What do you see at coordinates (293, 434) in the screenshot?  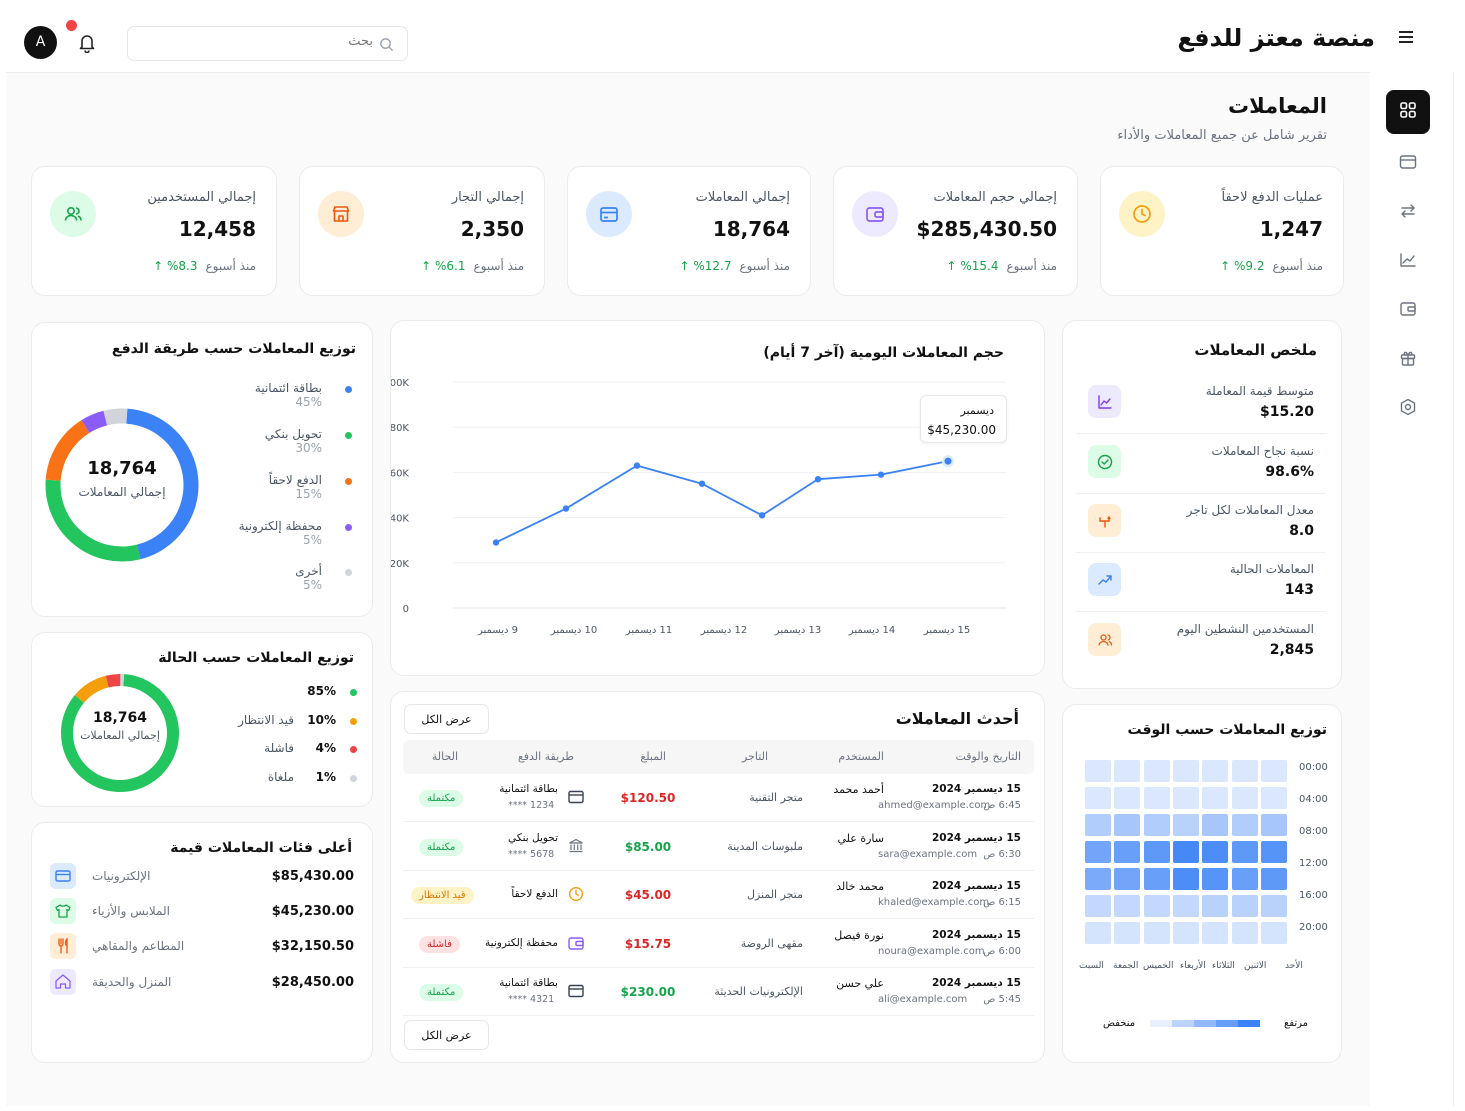 I see `legend-label: تحويل بنكي` at bounding box center [293, 434].